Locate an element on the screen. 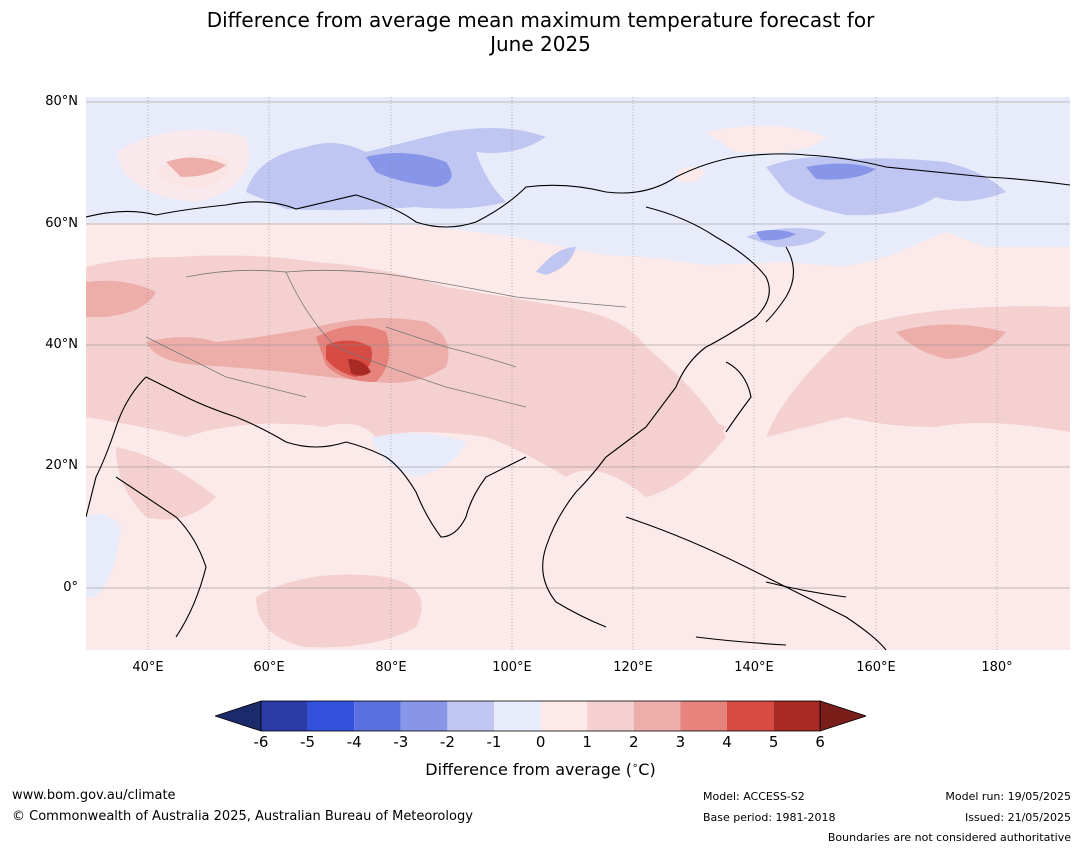 Image resolution: width=1081 pixels, height=850 pixels. colorbar-tick-label: 1 is located at coordinates (587, 742).